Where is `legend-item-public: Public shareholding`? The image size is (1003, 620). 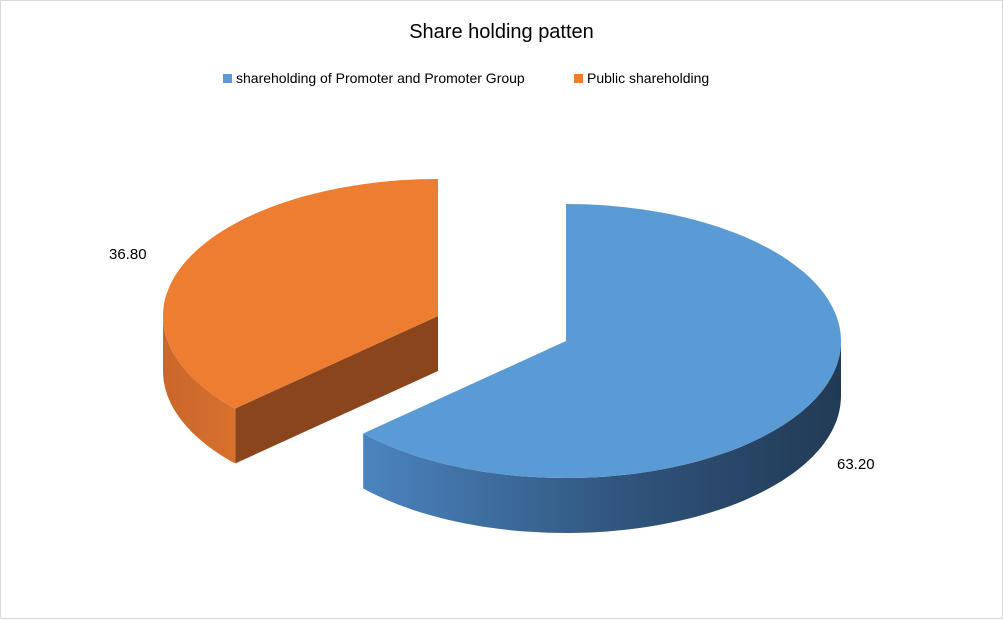
legend-item-public: Public shareholding is located at coordinates (641, 78).